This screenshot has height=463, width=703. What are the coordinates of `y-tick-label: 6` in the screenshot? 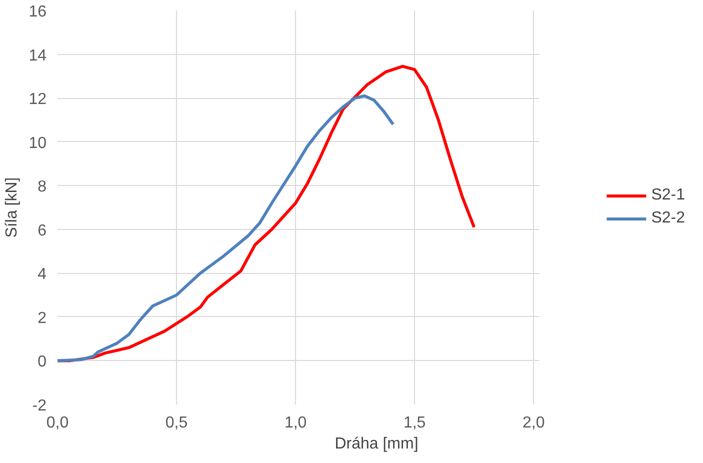 It's located at (42, 231).